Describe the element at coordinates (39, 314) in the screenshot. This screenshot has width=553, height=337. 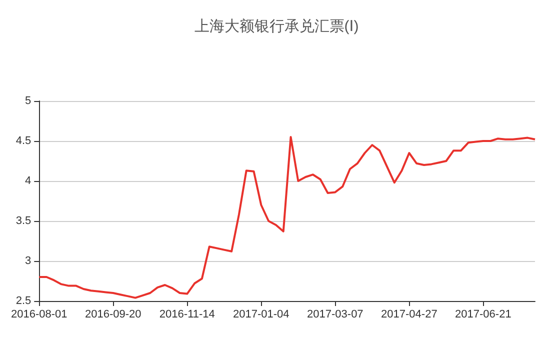
I see `x-tick-label: 2016-08-01` at that location.